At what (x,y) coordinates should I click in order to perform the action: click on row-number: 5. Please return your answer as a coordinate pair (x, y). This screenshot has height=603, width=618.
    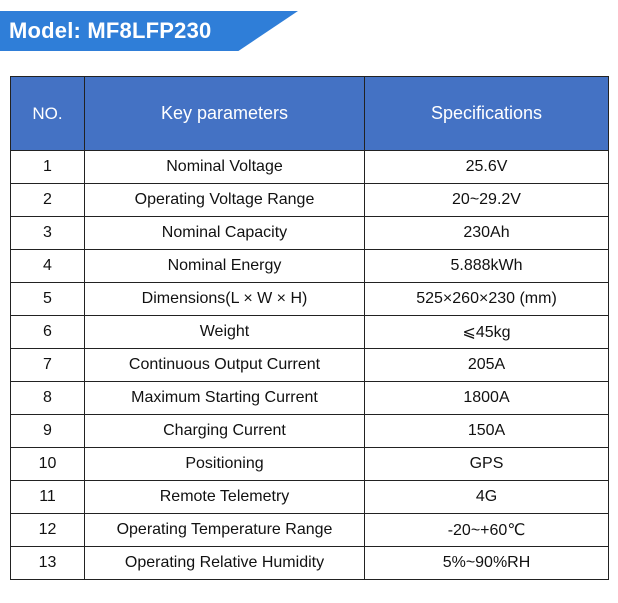
    Looking at the image, I should click on (47, 299).